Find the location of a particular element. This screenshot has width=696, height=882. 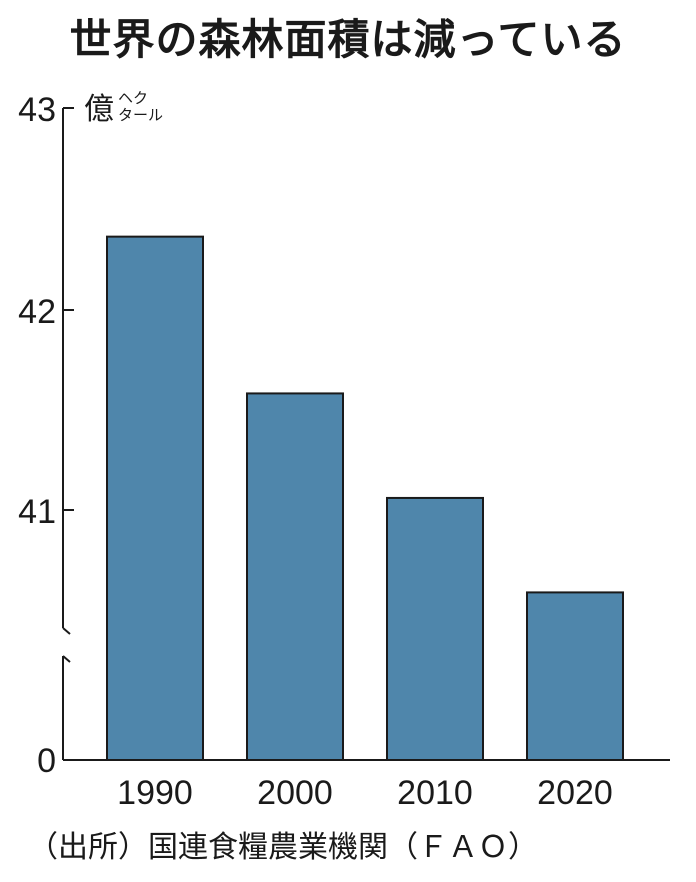

chart-title: 世界の森林面積は減っている is located at coordinates (348, 39).